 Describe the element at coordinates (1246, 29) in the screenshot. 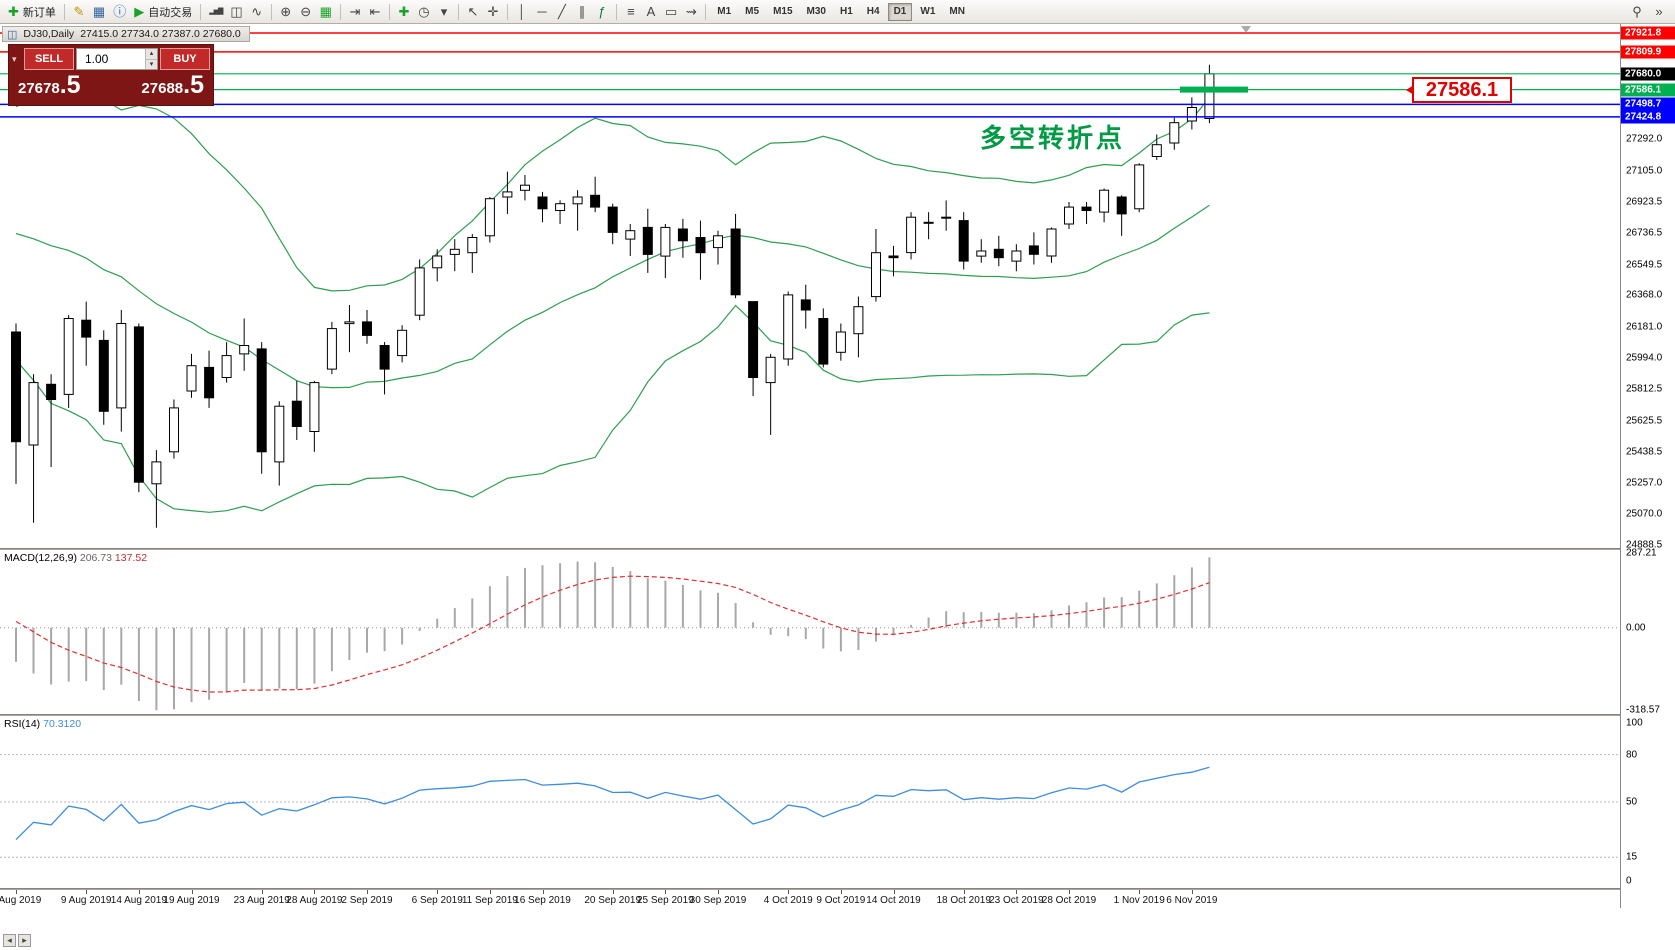

I see `chart-shift-marker` at that location.